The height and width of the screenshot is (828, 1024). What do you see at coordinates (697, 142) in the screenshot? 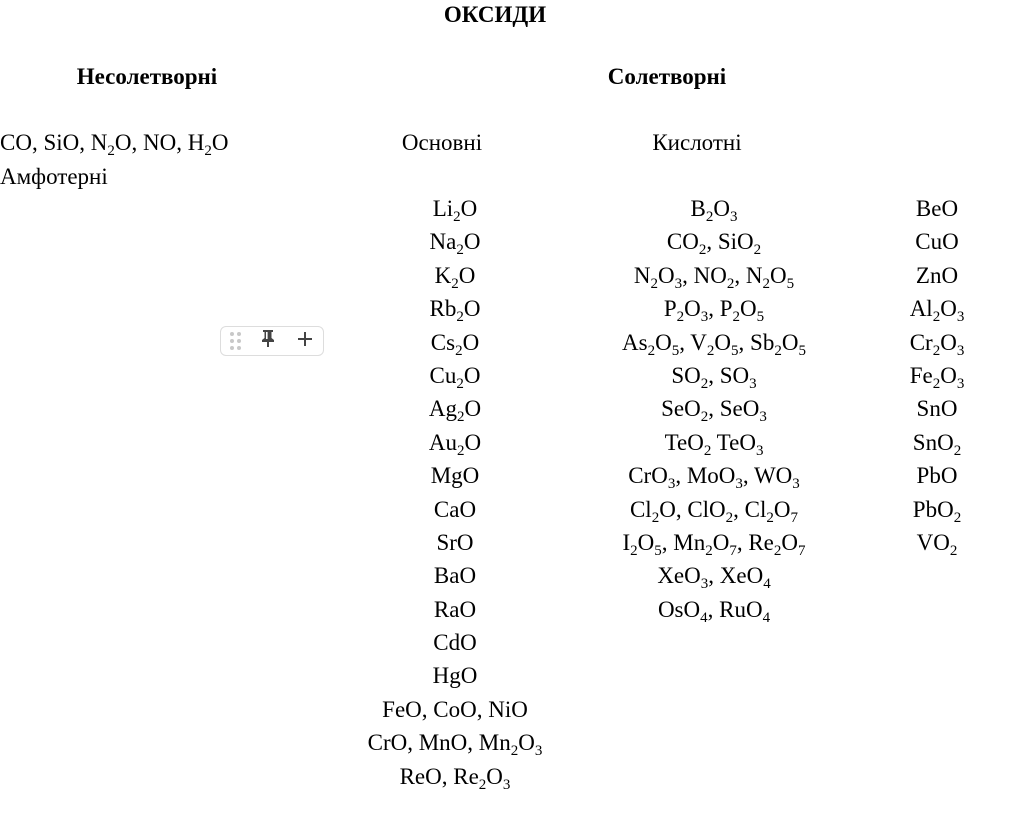
I see `heading-acidic: Кислотні` at bounding box center [697, 142].